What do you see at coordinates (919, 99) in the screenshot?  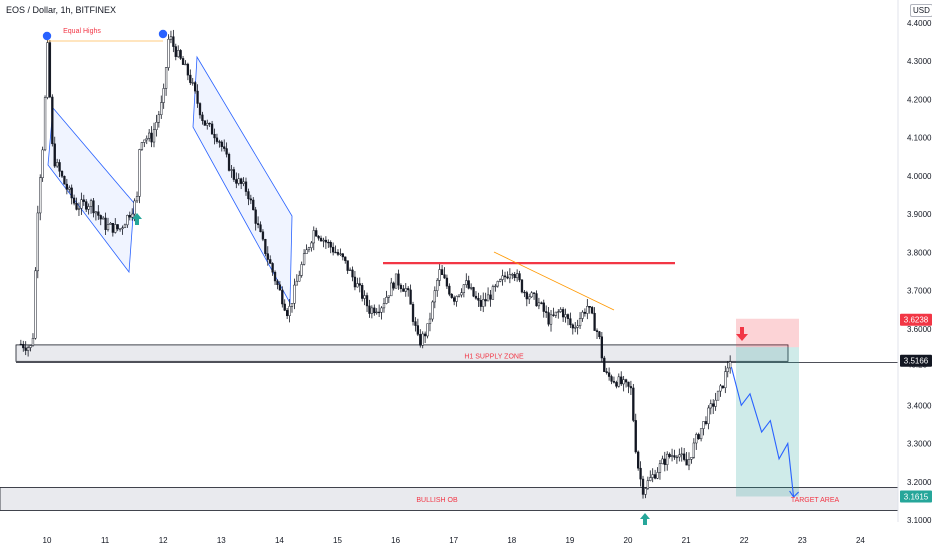 I see `y-tick-label: 4.2000` at bounding box center [919, 99].